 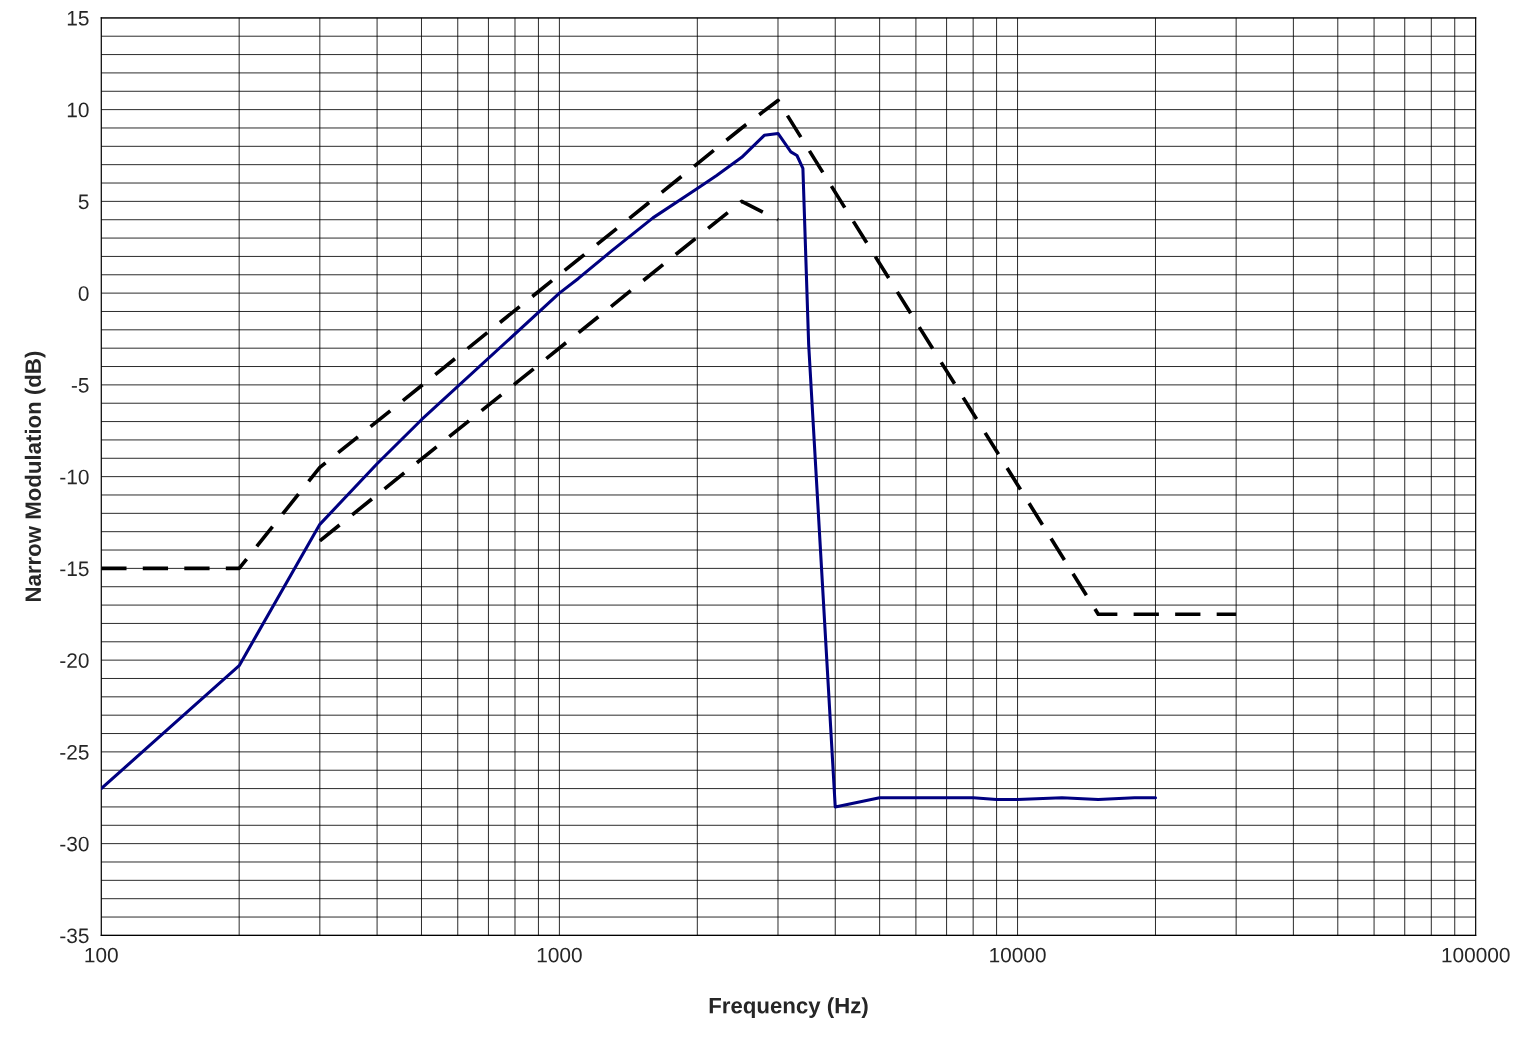 What do you see at coordinates (74, 936) in the screenshot?
I see `y-tick-label: -35` at bounding box center [74, 936].